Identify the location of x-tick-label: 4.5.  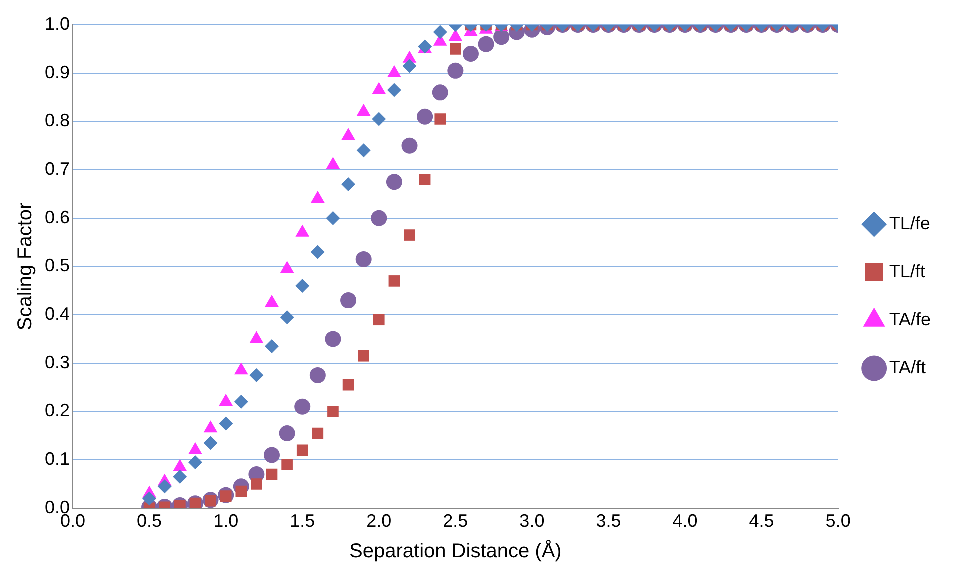
(761, 521).